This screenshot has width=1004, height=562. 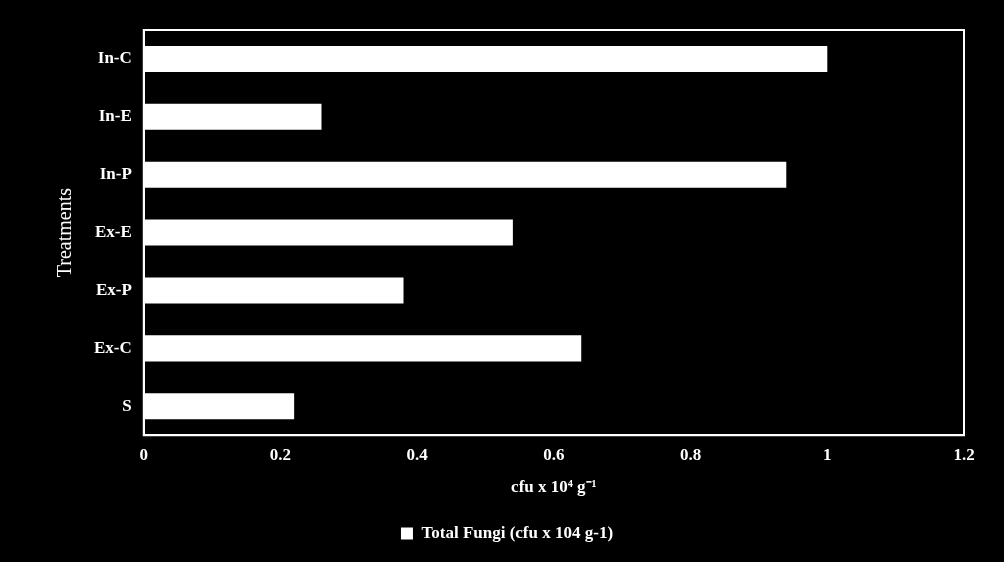 I want to click on legend-label: Total Fungi (cfu x 104 g-1), so click(x=517, y=532).